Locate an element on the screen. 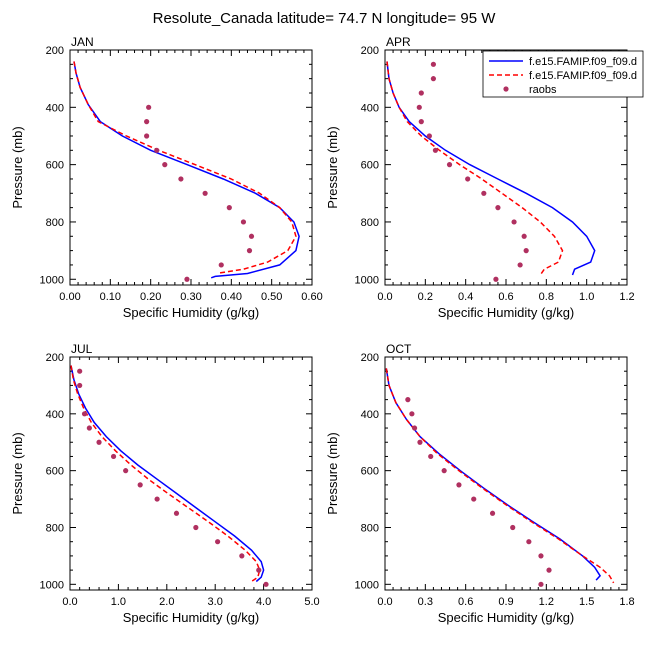 Image resolution: width=648 pixels, height=648 pixels. x-tick-label: 0.8 is located at coordinates (546, 297).